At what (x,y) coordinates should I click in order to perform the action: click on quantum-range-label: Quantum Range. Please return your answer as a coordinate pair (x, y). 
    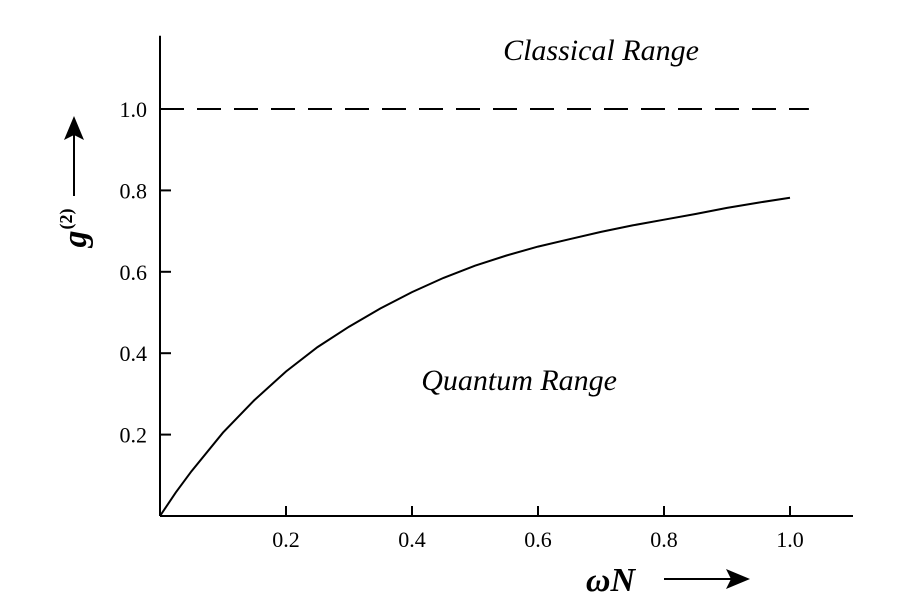
    Looking at the image, I should click on (519, 380).